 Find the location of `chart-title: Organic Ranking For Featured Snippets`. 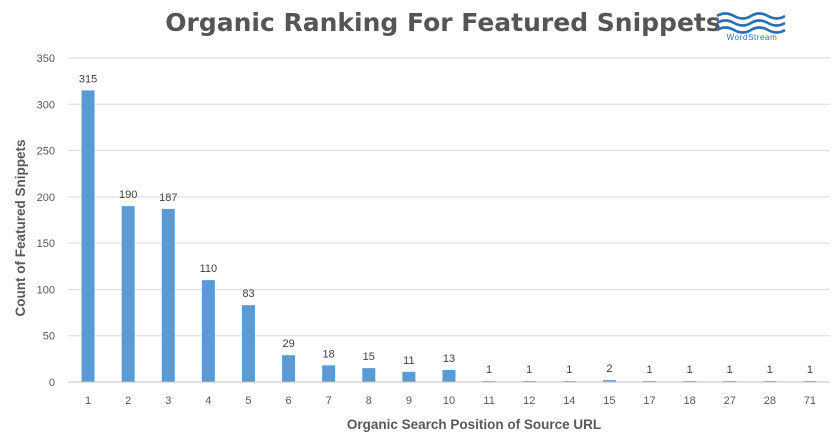

chart-title: Organic Ranking For Featured Snippets is located at coordinates (443, 22).